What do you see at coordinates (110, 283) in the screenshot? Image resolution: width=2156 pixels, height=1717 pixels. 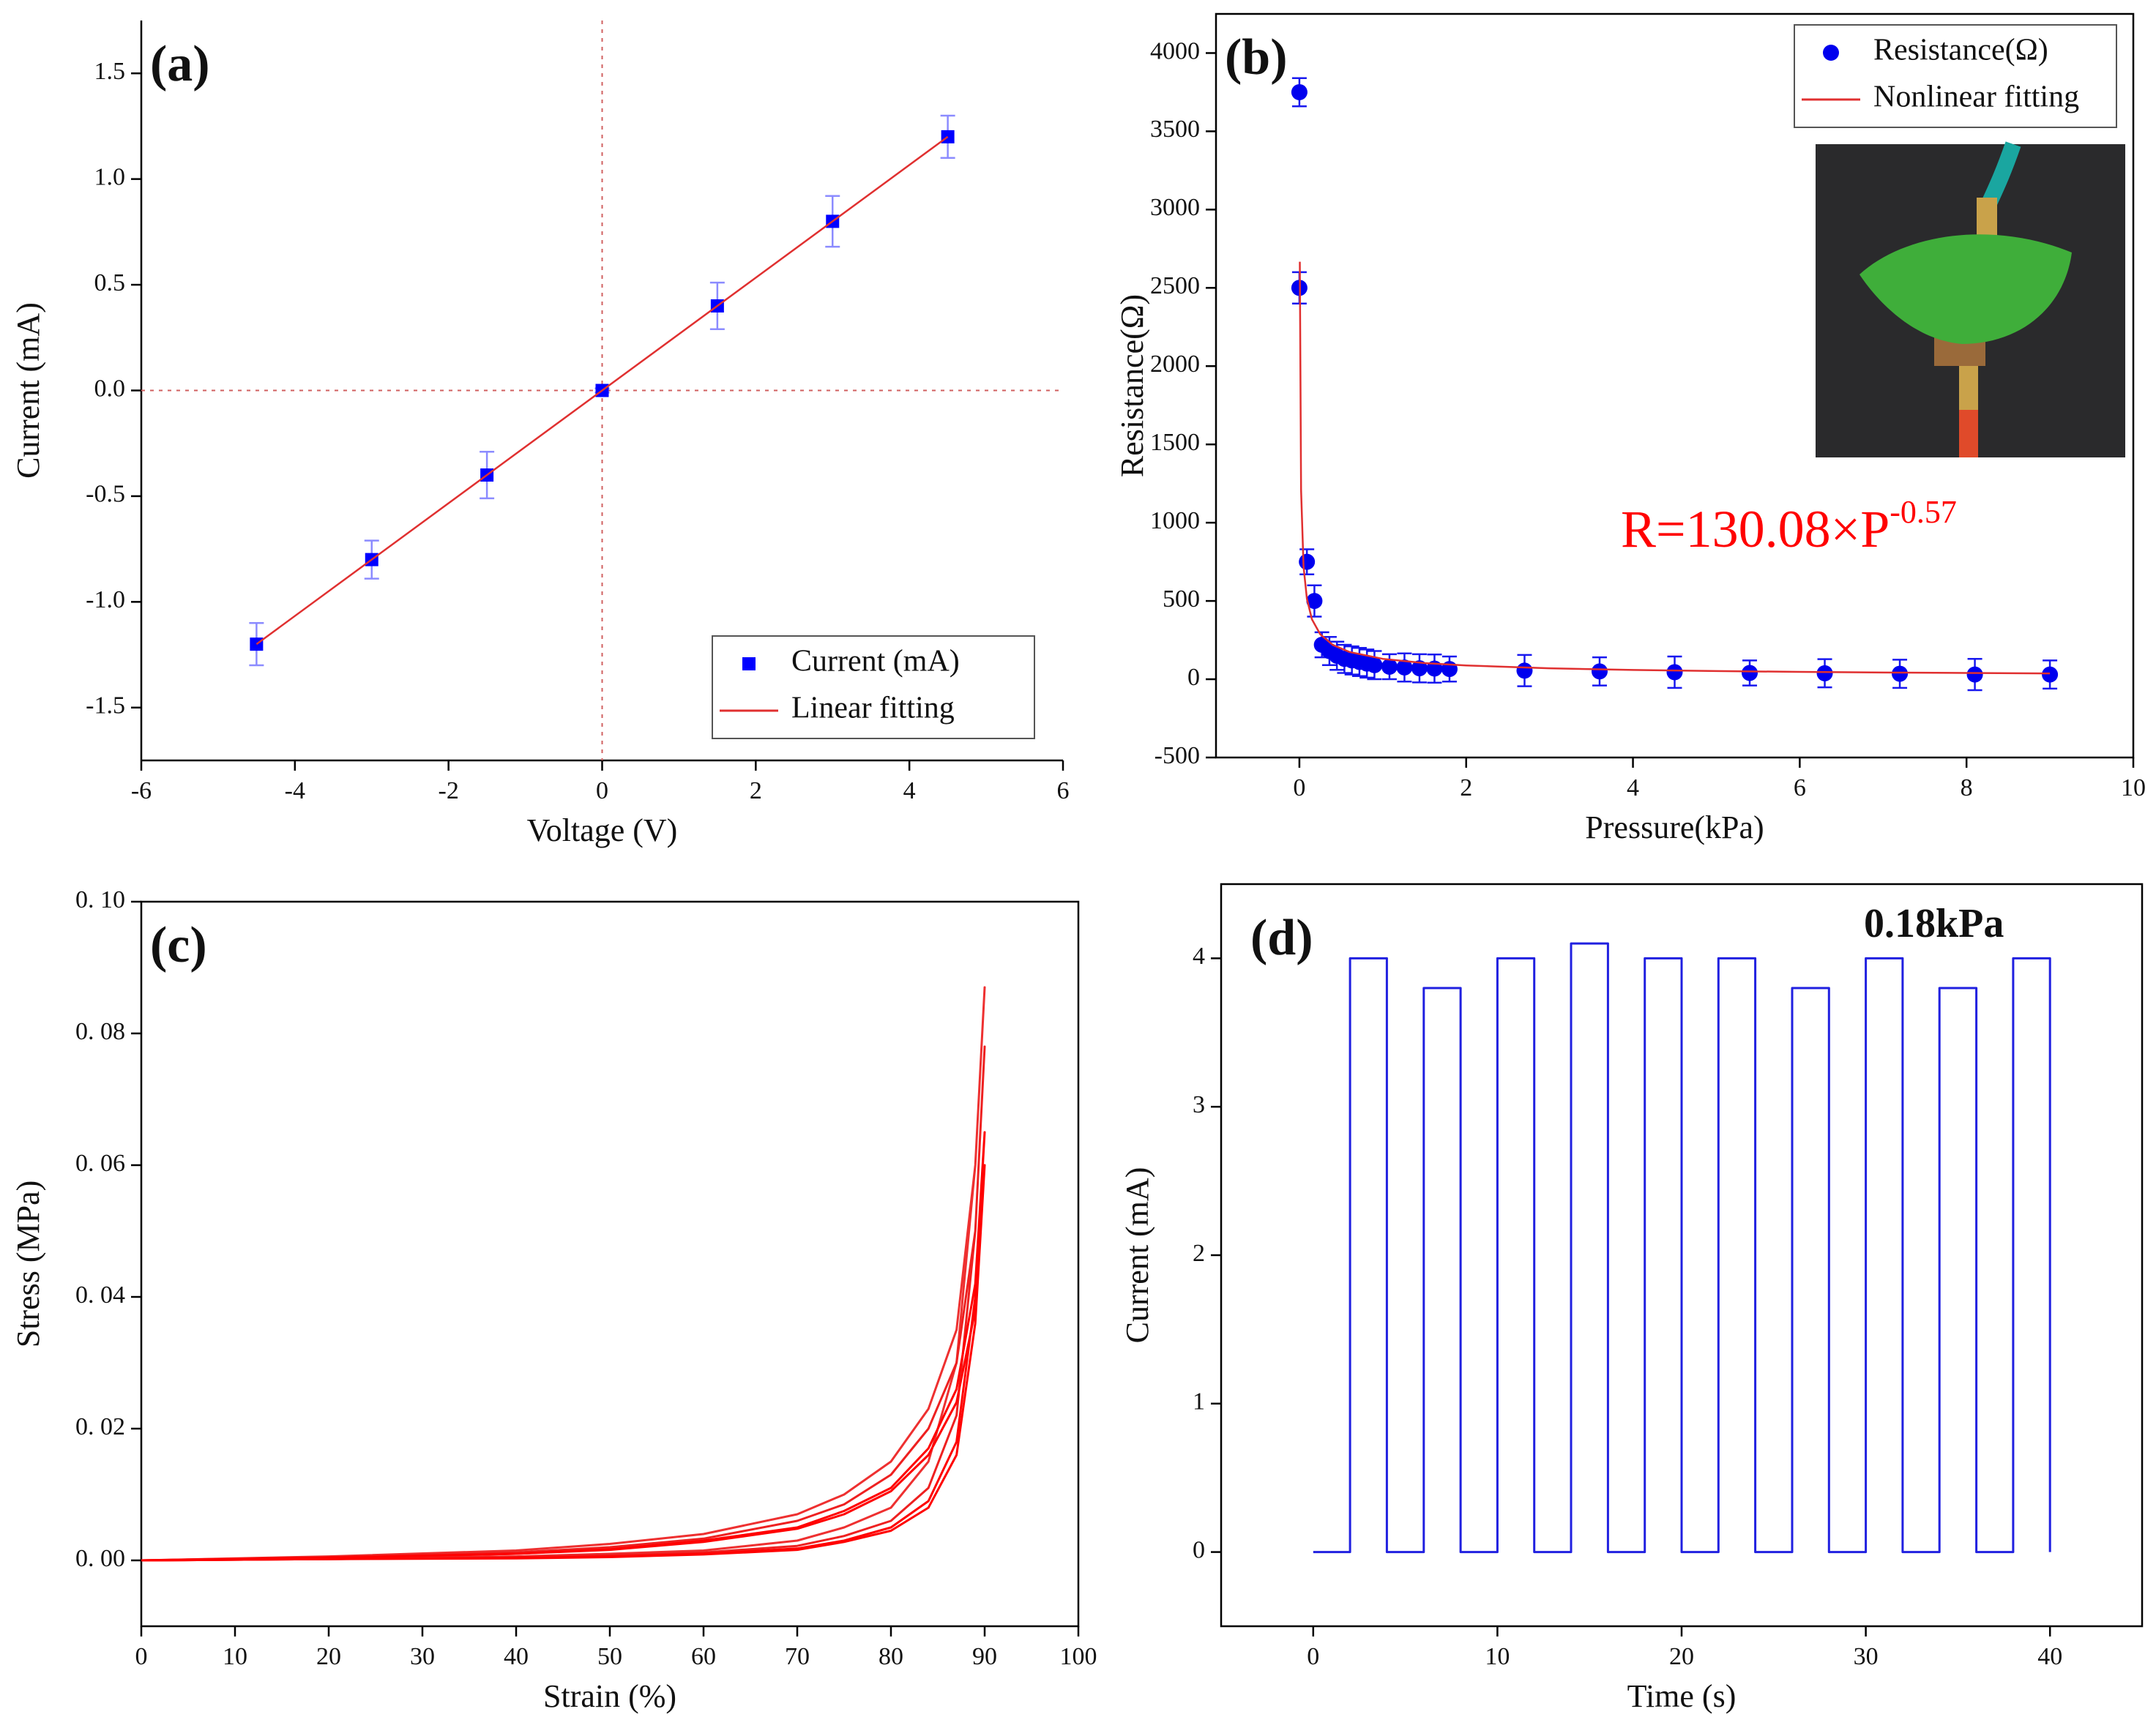 I see `y-tick-label: 0.5` at bounding box center [110, 283].